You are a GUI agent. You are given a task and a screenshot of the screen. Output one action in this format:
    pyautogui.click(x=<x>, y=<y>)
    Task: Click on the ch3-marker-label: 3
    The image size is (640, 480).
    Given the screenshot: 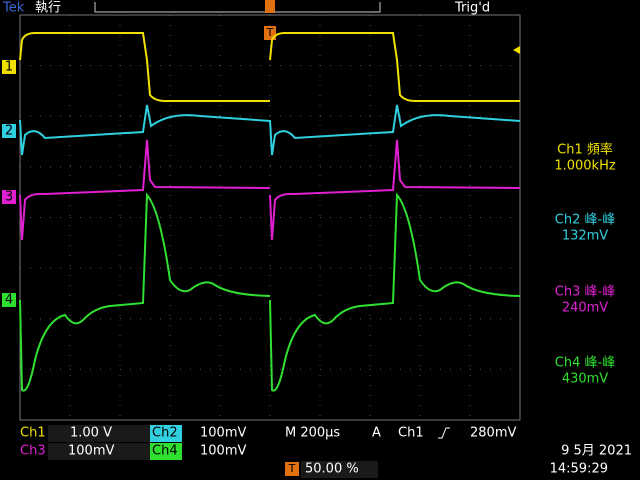 What is the action you would take?
    pyautogui.click(x=9, y=197)
    